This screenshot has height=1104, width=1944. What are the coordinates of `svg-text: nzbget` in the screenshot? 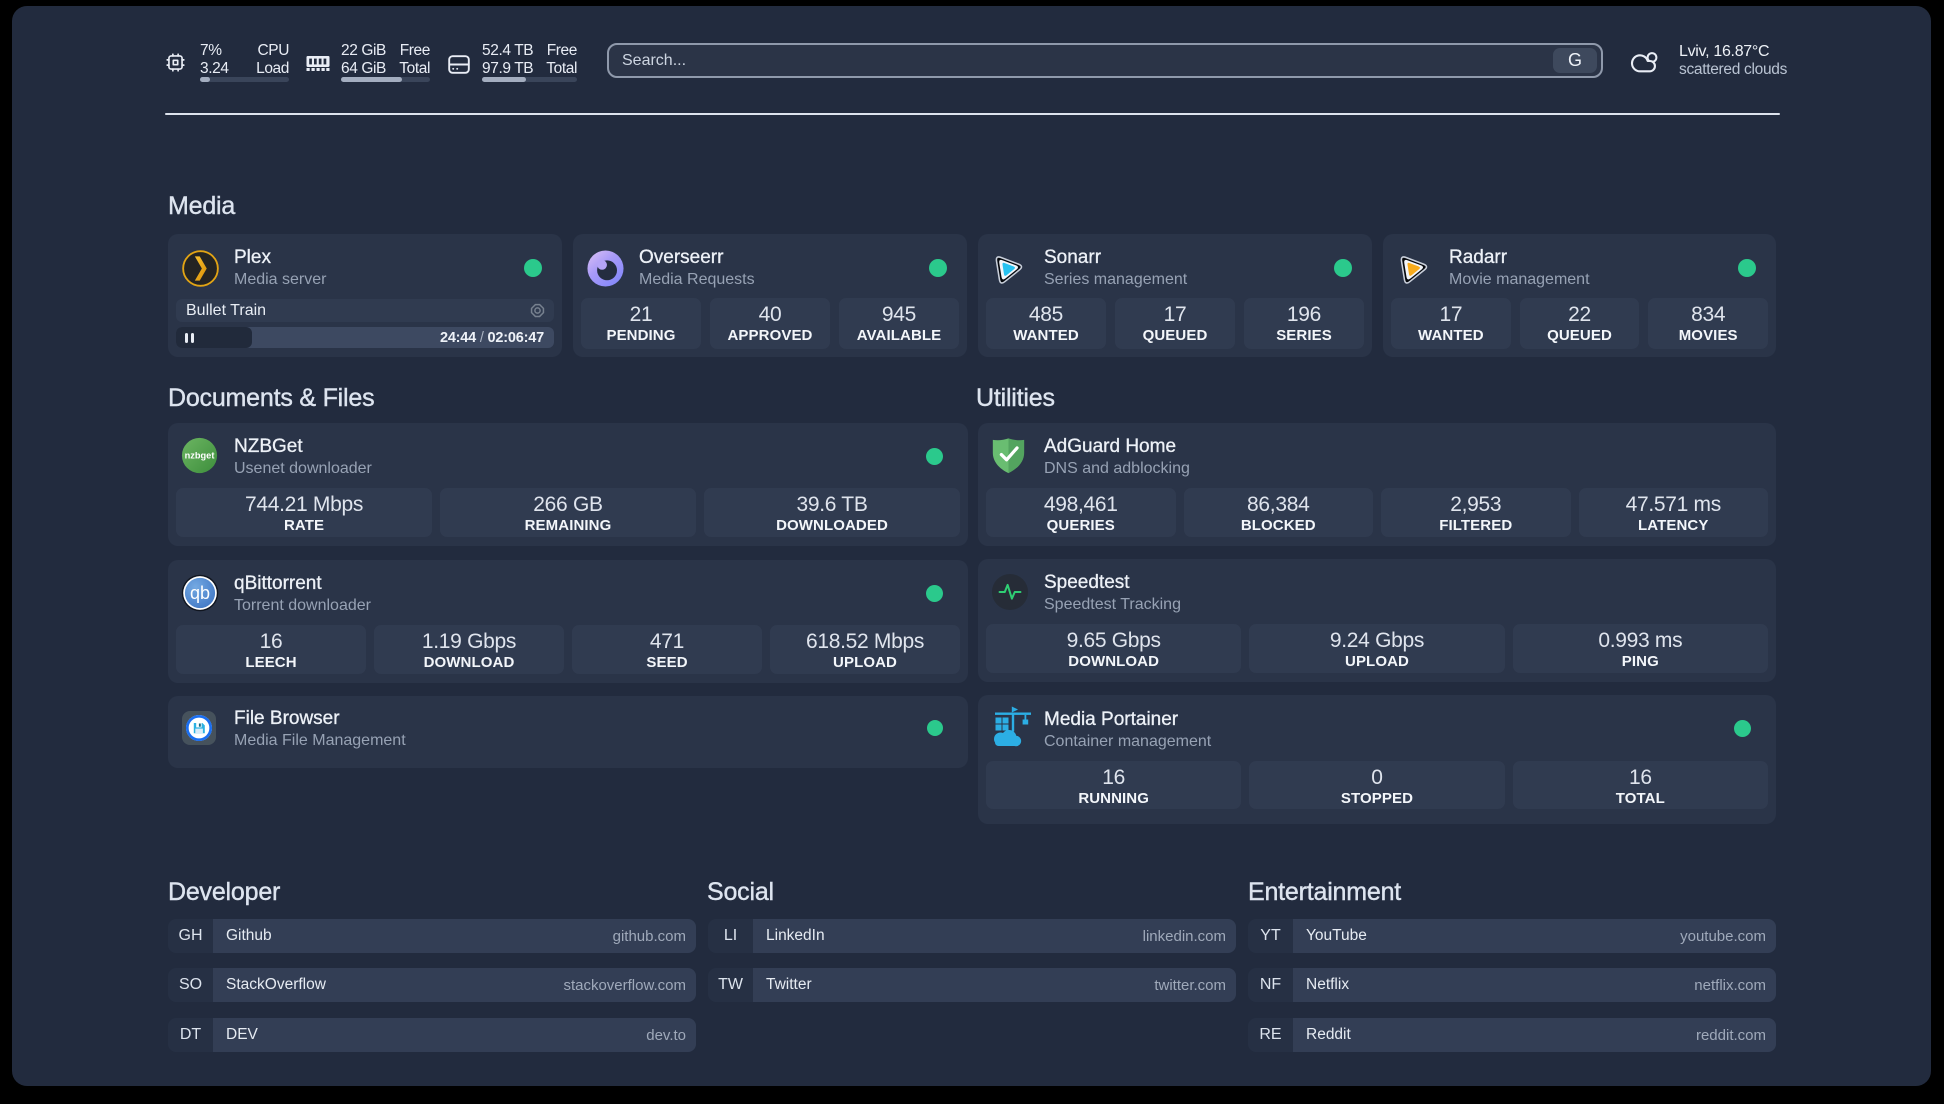 It's located at (200, 456).